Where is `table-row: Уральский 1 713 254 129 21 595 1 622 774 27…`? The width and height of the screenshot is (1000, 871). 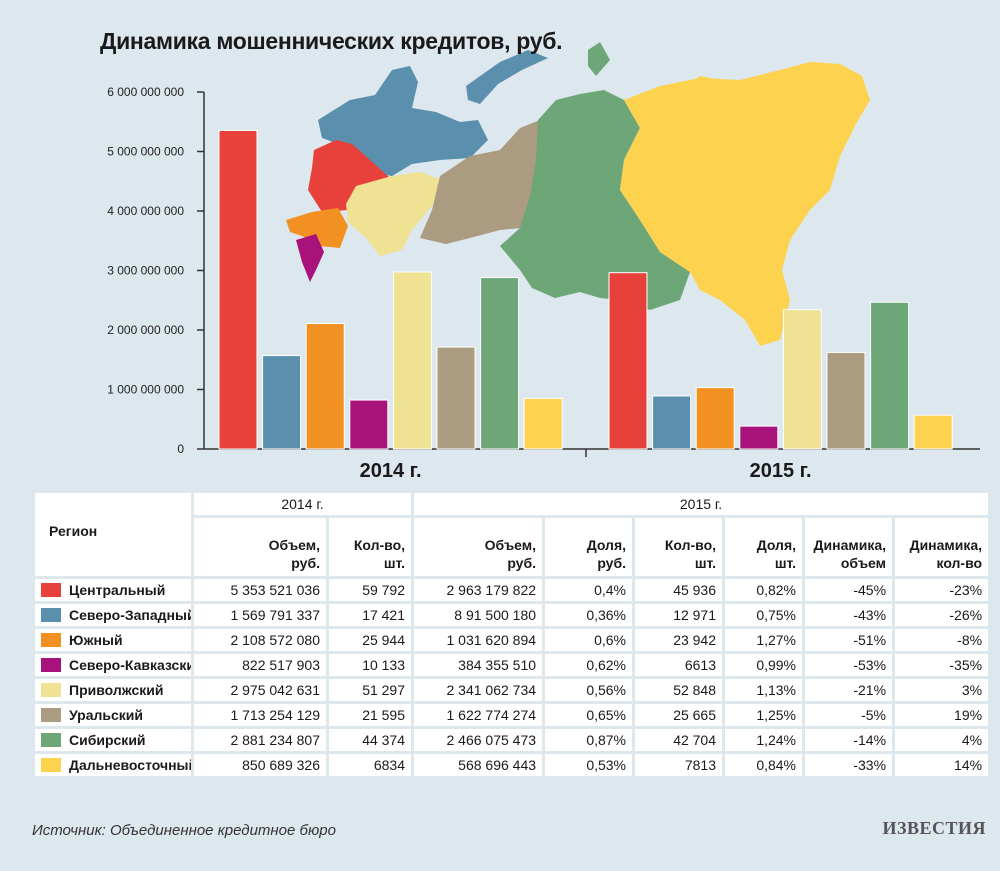 table-row: Уральский 1 713 254 129 21 595 1 622 774 27… is located at coordinates (512, 715).